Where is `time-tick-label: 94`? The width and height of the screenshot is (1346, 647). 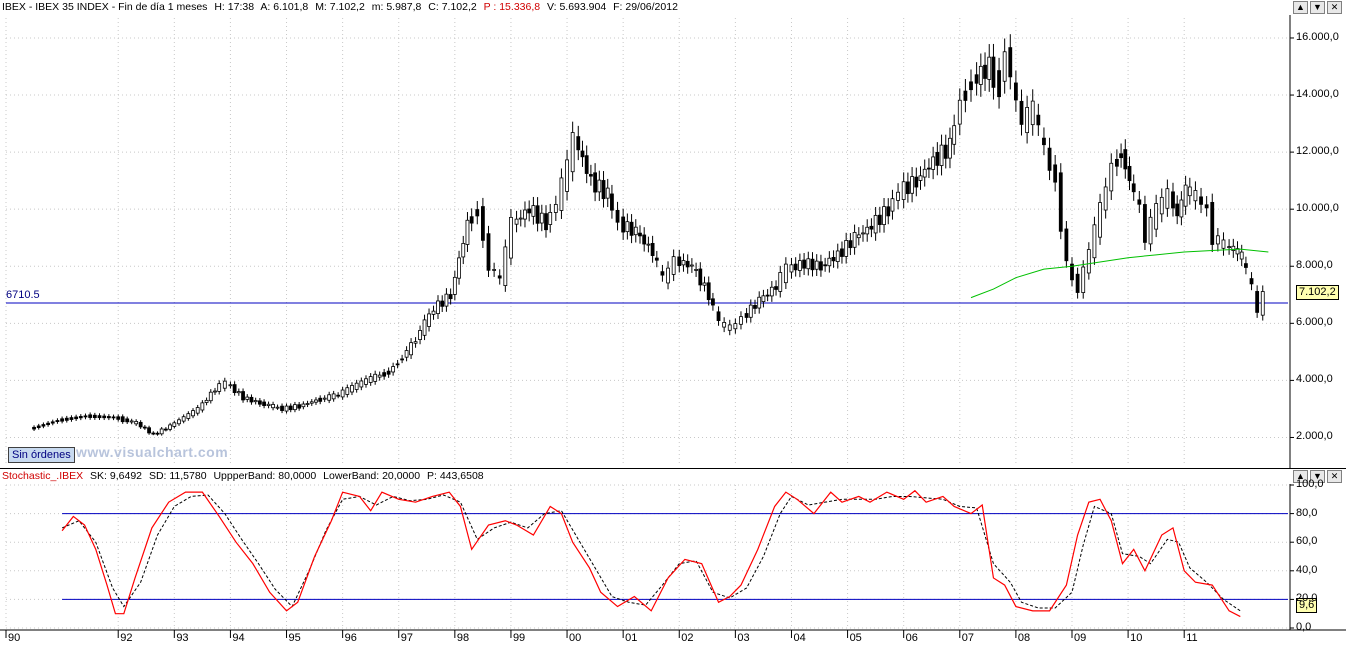 time-tick-label: 94 is located at coordinates (238, 638).